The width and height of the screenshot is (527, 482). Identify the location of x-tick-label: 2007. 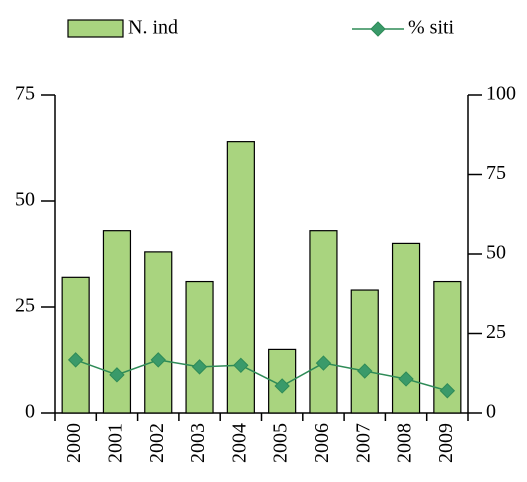
(363, 443).